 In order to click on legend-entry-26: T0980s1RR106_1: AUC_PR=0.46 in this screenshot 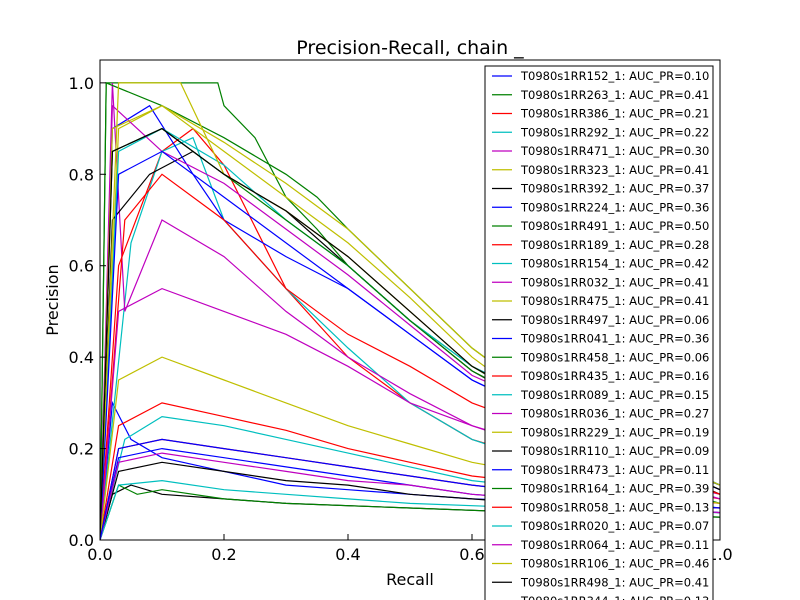, I will do `click(614, 564)`.